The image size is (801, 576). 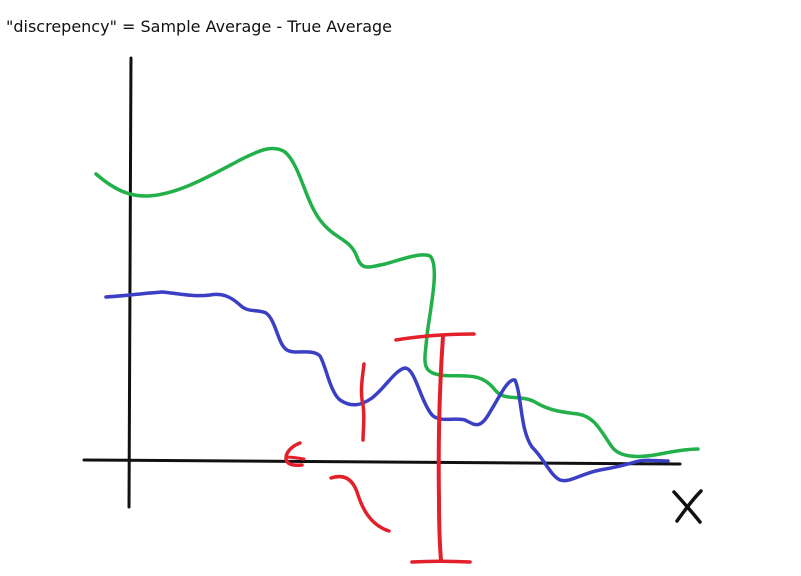 What do you see at coordinates (435, 448) in the screenshot?
I see `discrepancy-marker` at bounding box center [435, 448].